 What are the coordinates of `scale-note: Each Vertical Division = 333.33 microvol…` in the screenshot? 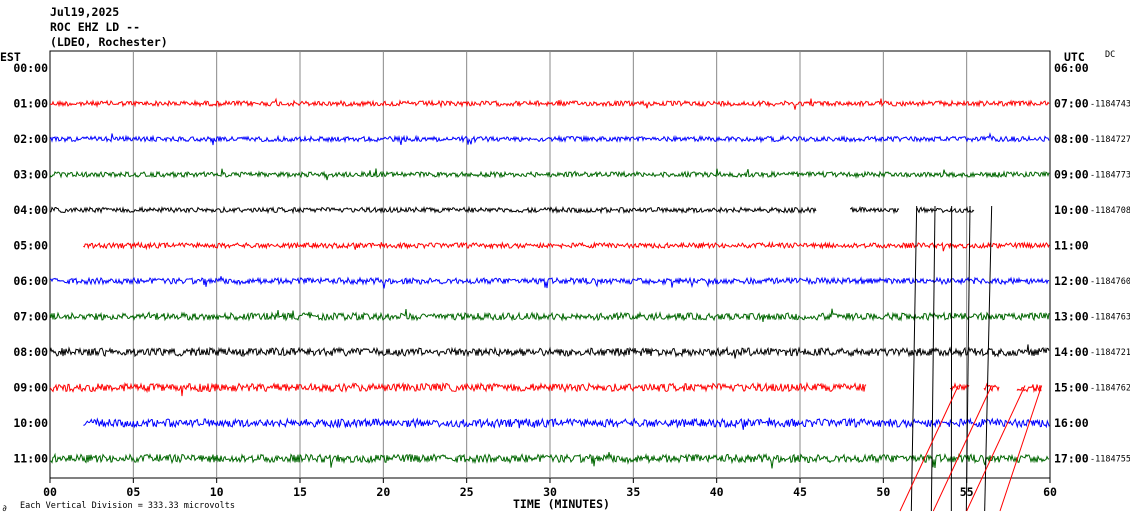 It's located at (127, 506).